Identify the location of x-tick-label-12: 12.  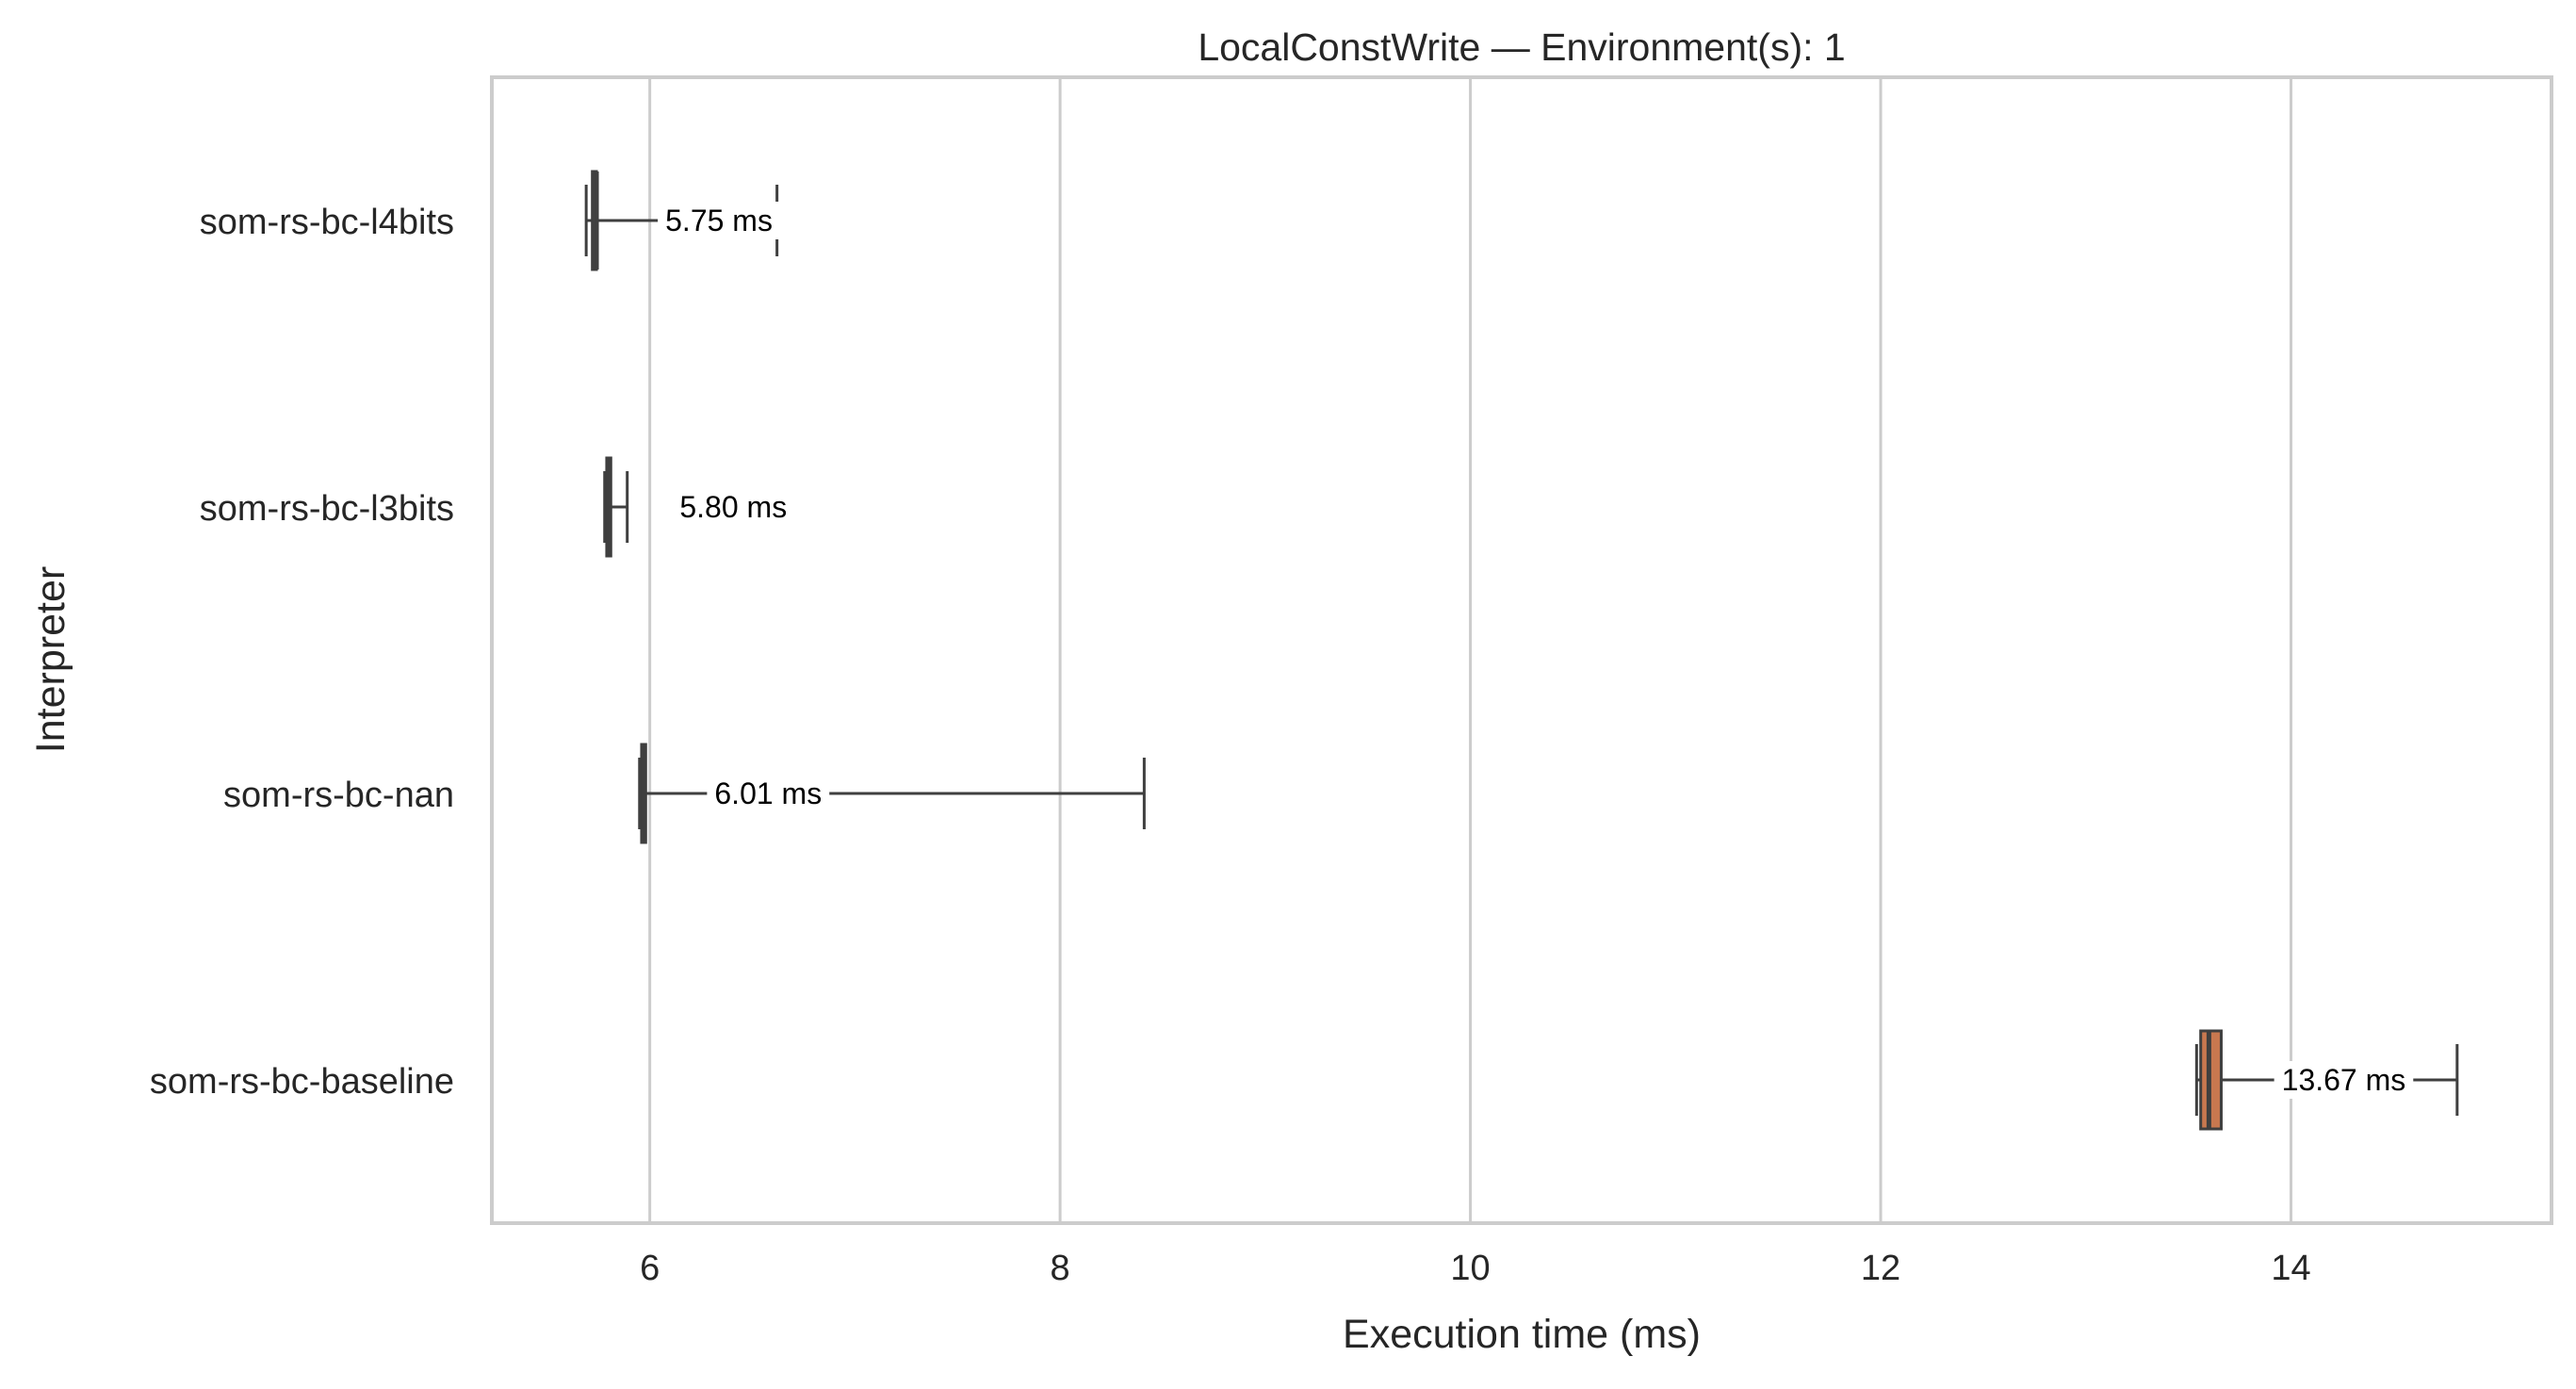
(1880, 1268).